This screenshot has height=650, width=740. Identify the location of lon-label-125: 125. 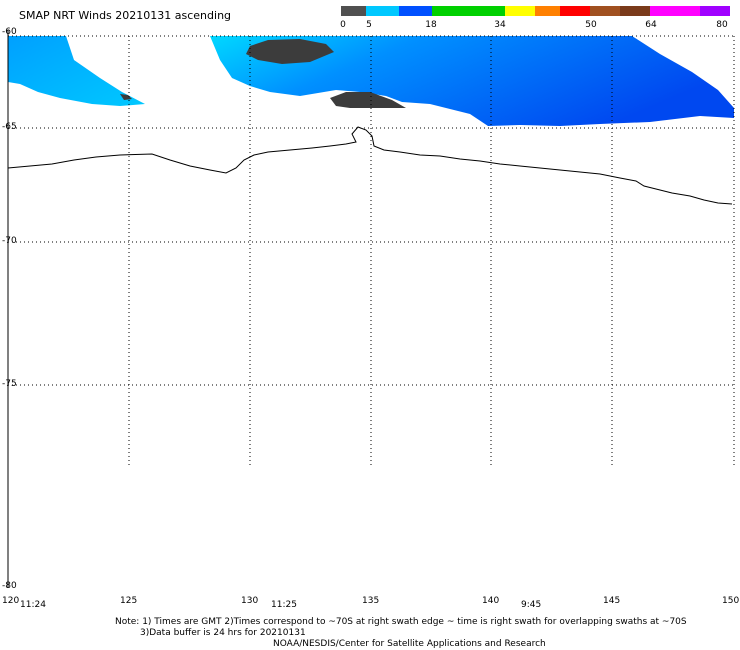
(129, 601).